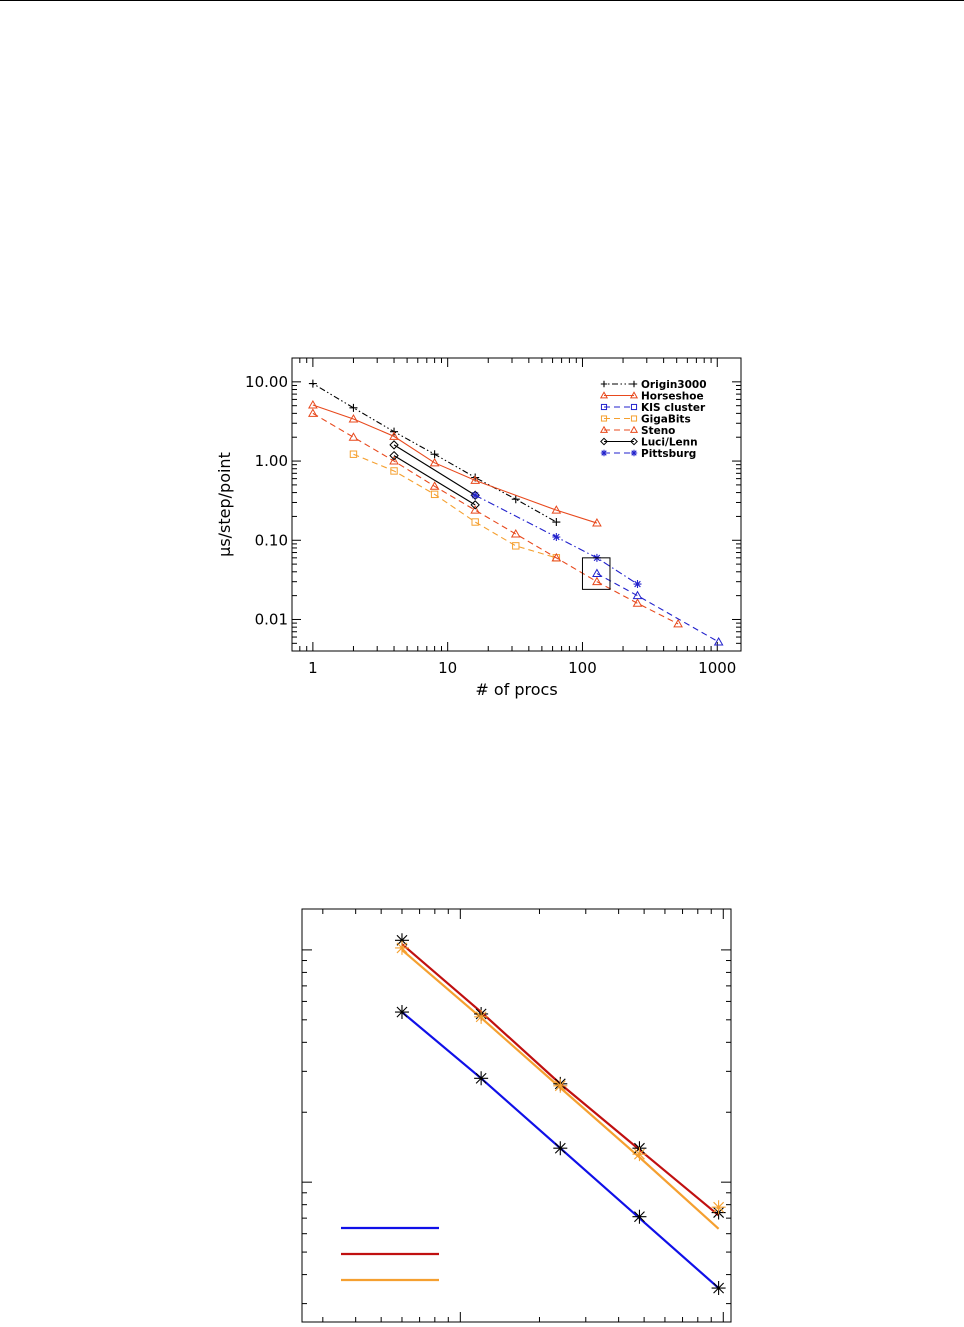 This screenshot has width=964, height=1327. I want to click on legend-item: Origin3000, so click(653, 385).